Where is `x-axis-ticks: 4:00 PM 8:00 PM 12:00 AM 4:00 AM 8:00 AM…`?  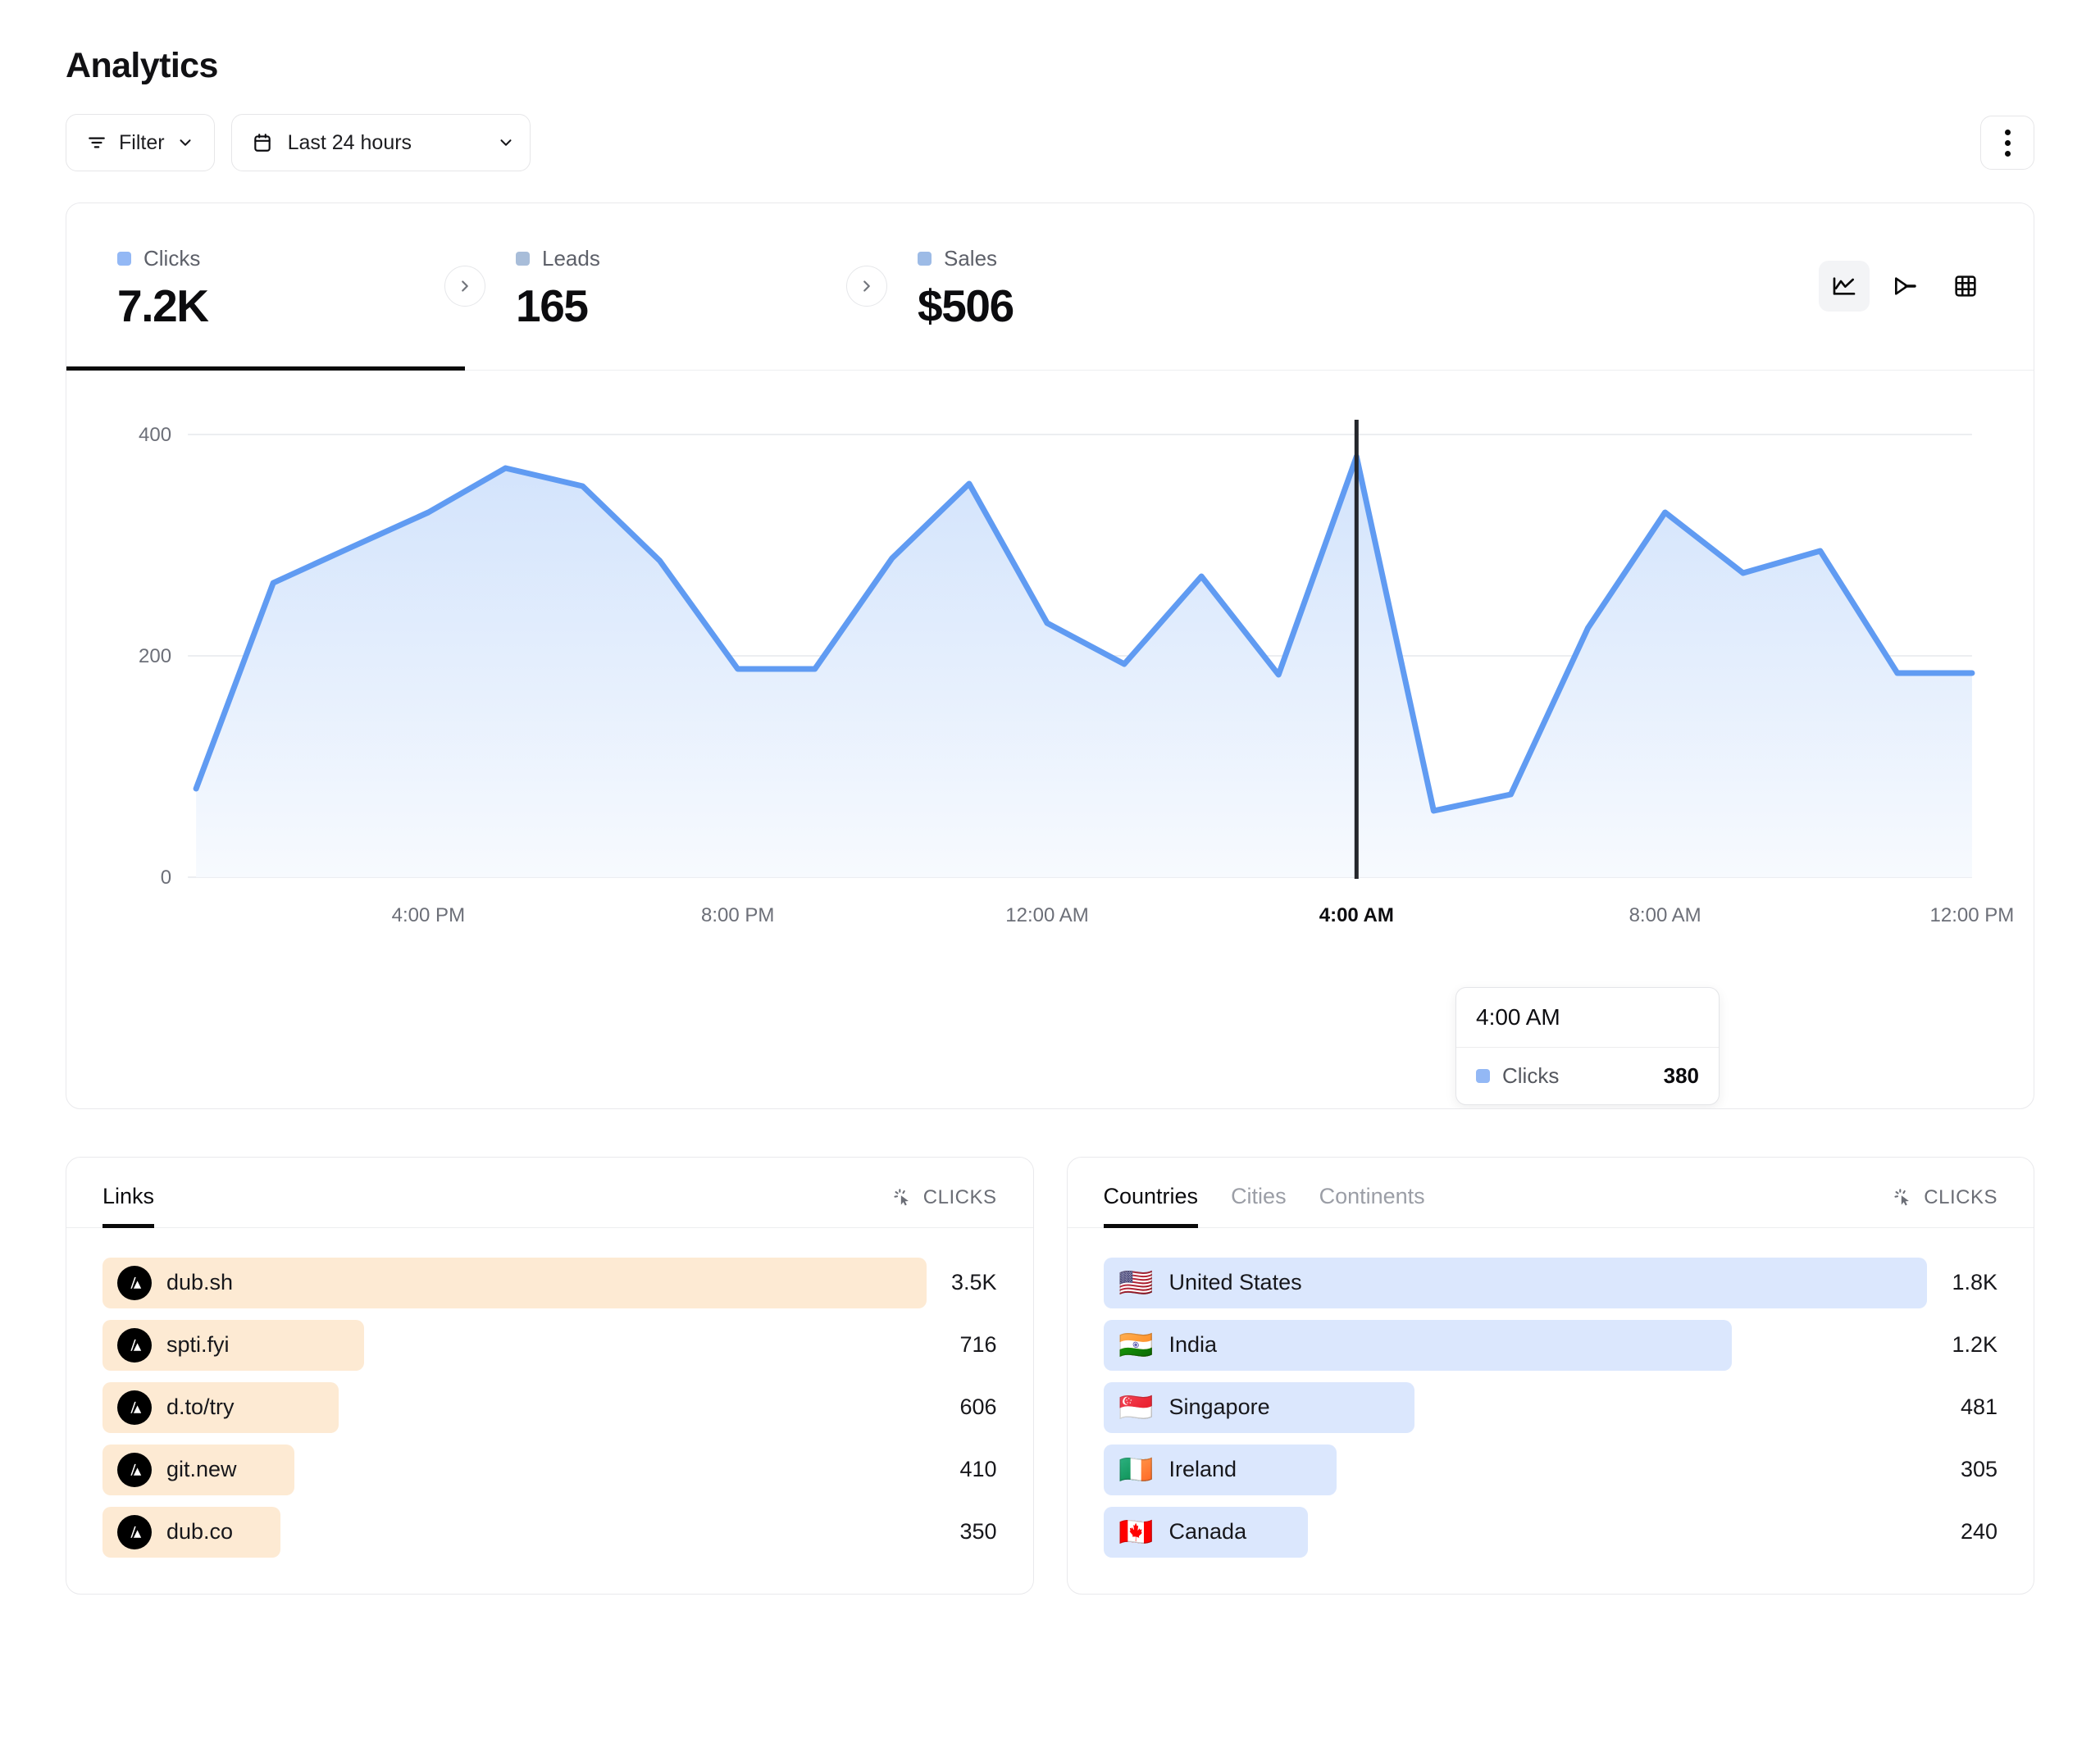
x-axis-ticks: 4:00 PM 8:00 PM 12:00 AM 4:00 AM 8:00 AM… is located at coordinates (1203, 915).